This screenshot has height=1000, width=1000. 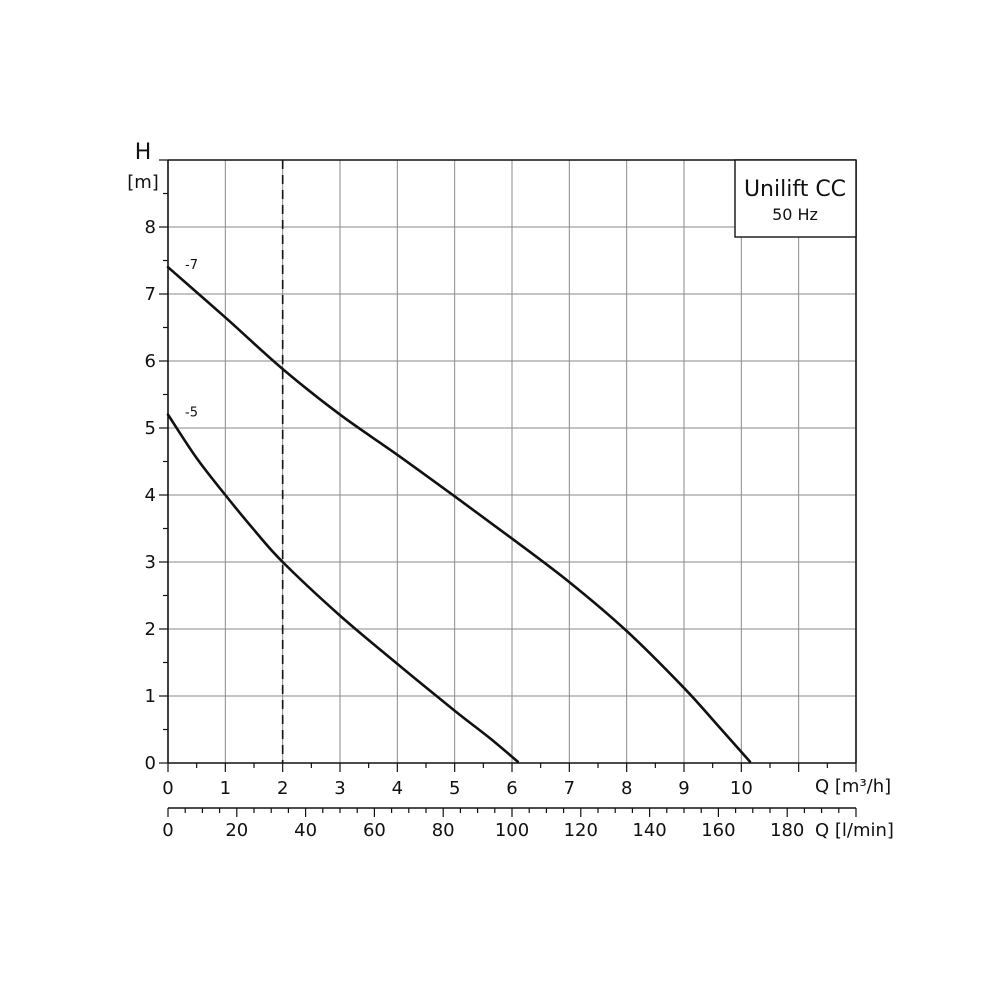 I want to click on series-label-5: -5, so click(x=191, y=413).